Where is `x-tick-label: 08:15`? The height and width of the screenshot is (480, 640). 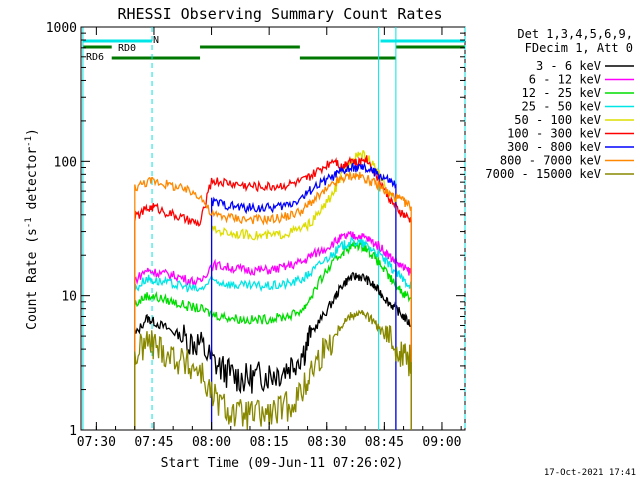 x-tick-label: 08:15 is located at coordinates (269, 442).